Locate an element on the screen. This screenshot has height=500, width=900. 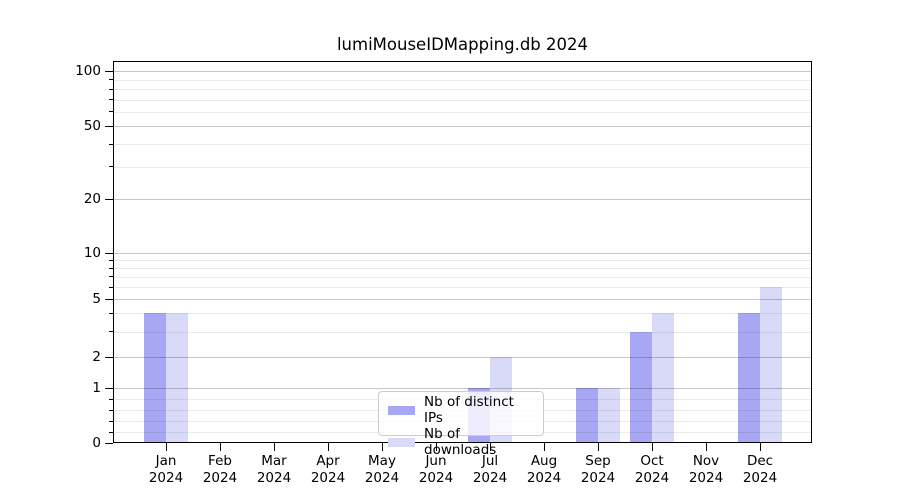
x-tick-label-feb: Feb 2024 is located at coordinates (220, 469).